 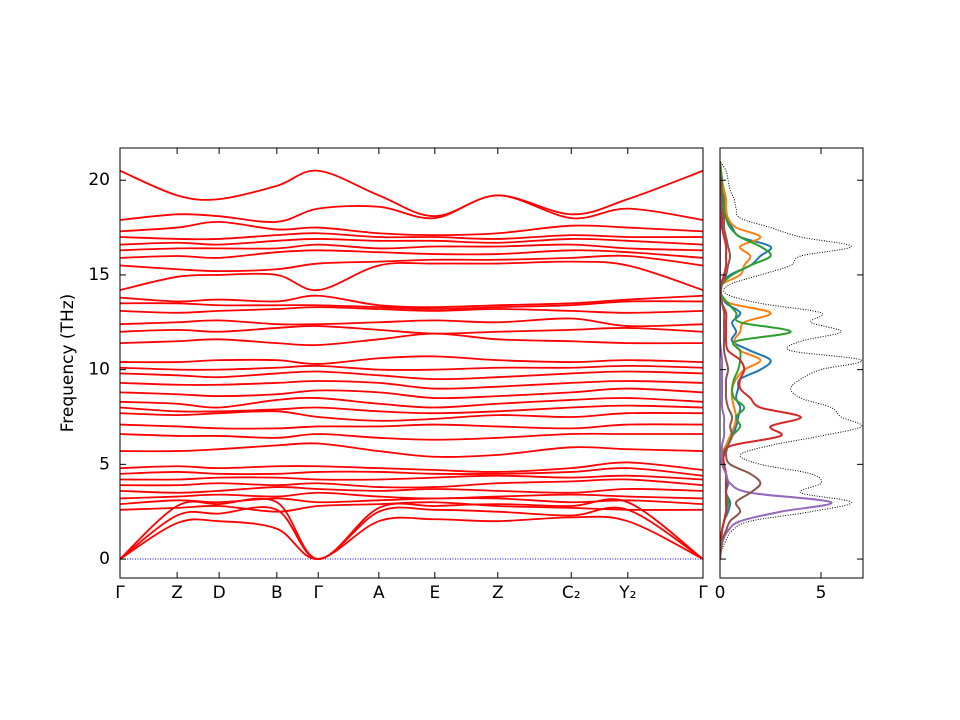 I want to click on x-tick-label: C₂, so click(x=571, y=593).